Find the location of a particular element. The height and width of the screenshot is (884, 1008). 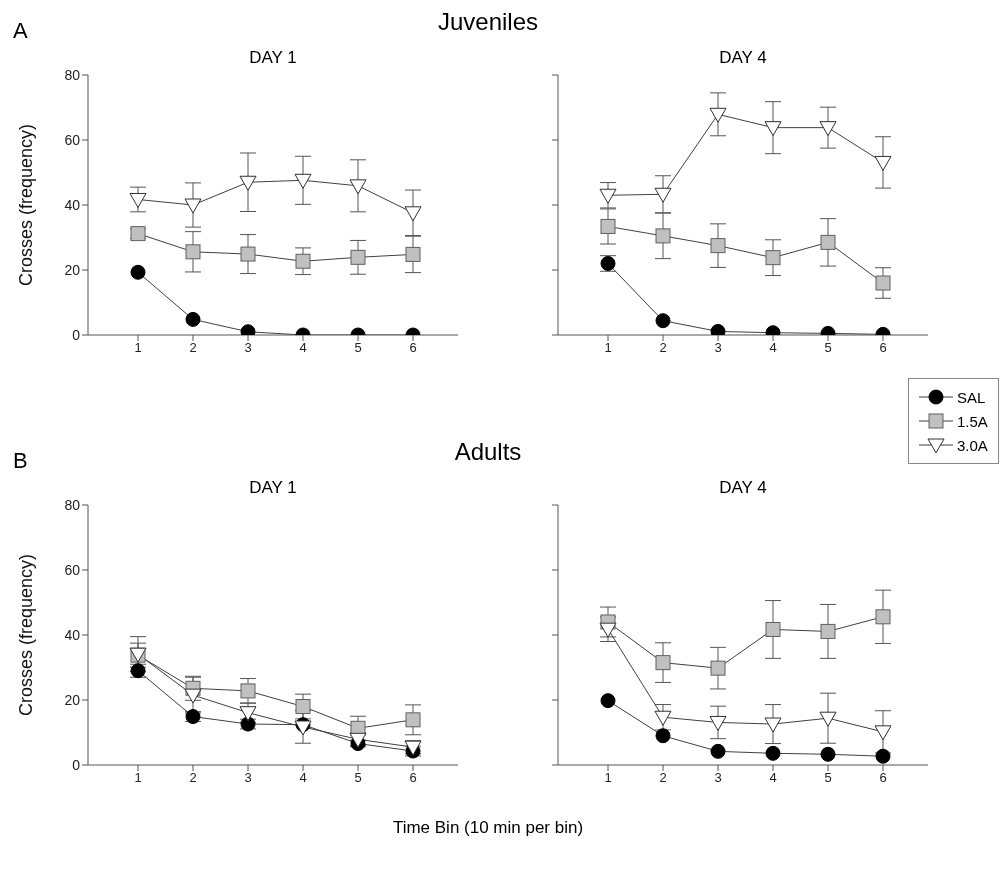

text: A is located at coordinates (20, 31).